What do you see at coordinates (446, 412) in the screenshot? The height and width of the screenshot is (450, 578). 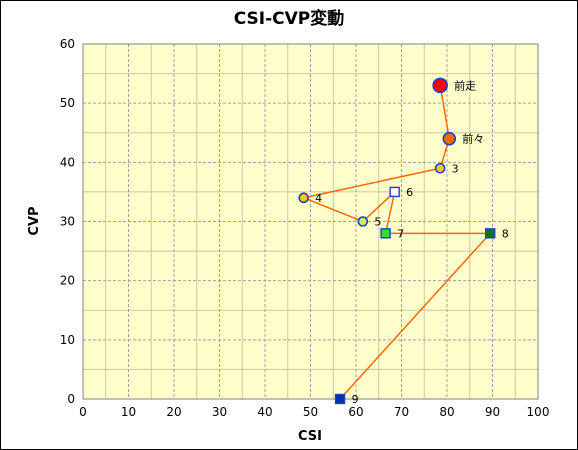 I see `x-tick-label: 80` at bounding box center [446, 412].